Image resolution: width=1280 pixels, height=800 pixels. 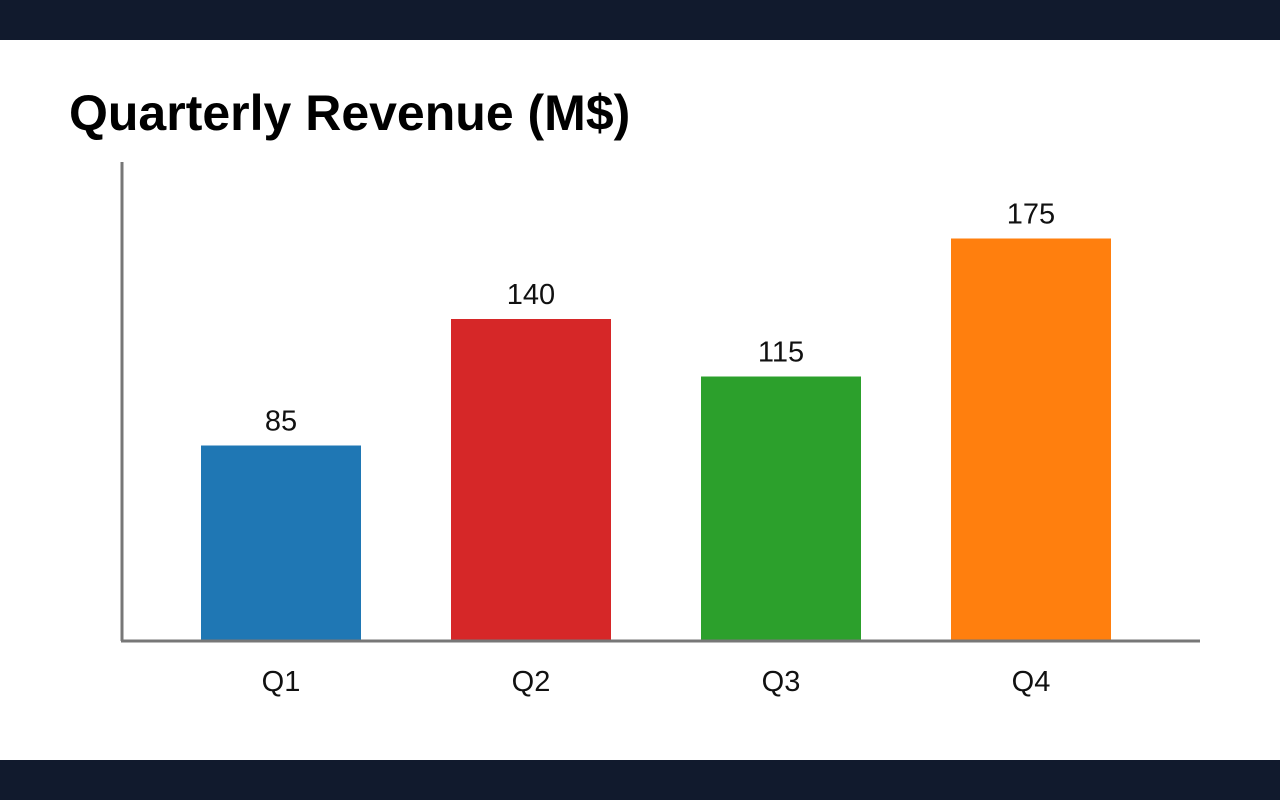 What do you see at coordinates (1031, 682) in the screenshot?
I see `x-tick-label-q4: Q4` at bounding box center [1031, 682].